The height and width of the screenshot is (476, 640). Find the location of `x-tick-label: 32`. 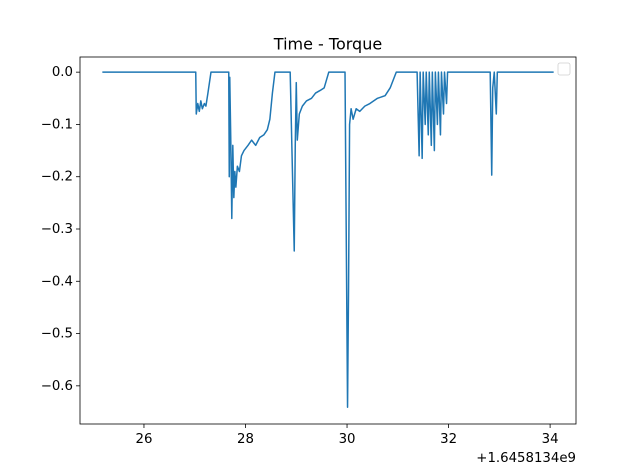

x-tick-label: 32 is located at coordinates (448, 439).